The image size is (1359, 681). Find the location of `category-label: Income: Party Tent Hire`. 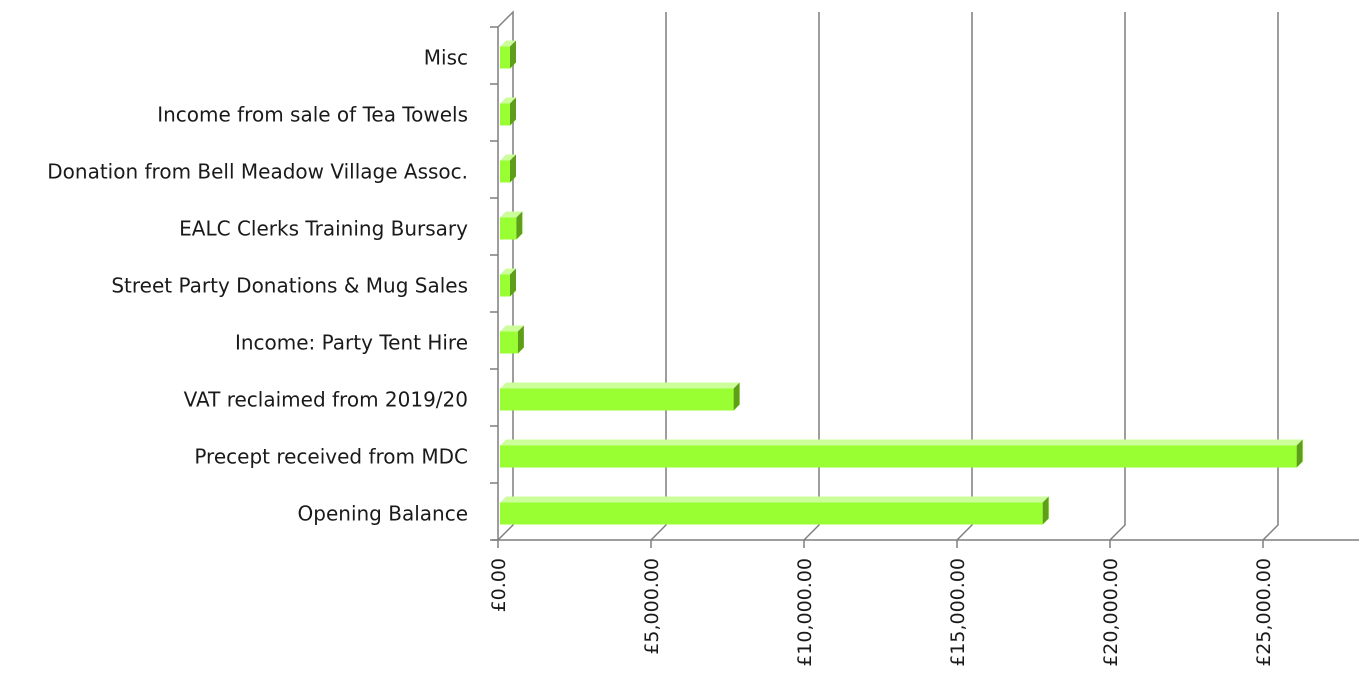

category-label: Income: Party Tent Hire is located at coordinates (351, 343).